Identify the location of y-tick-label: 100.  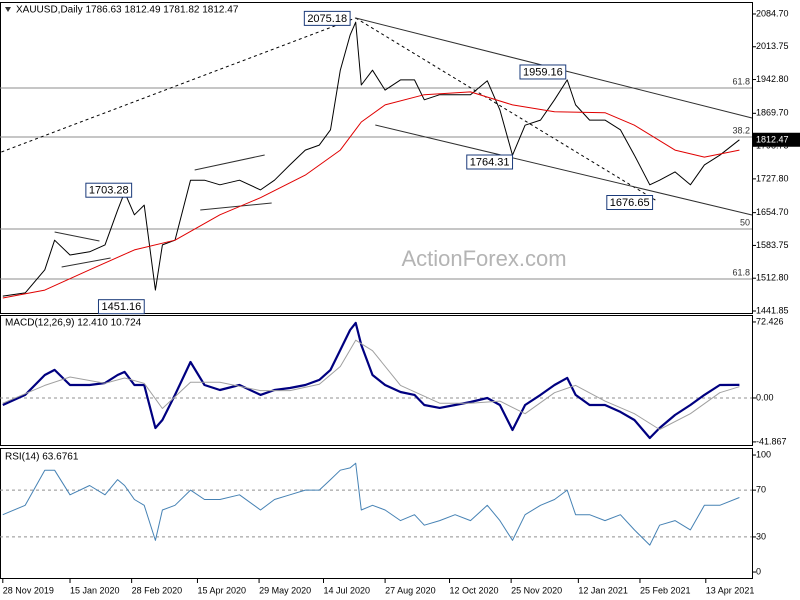
(763, 454).